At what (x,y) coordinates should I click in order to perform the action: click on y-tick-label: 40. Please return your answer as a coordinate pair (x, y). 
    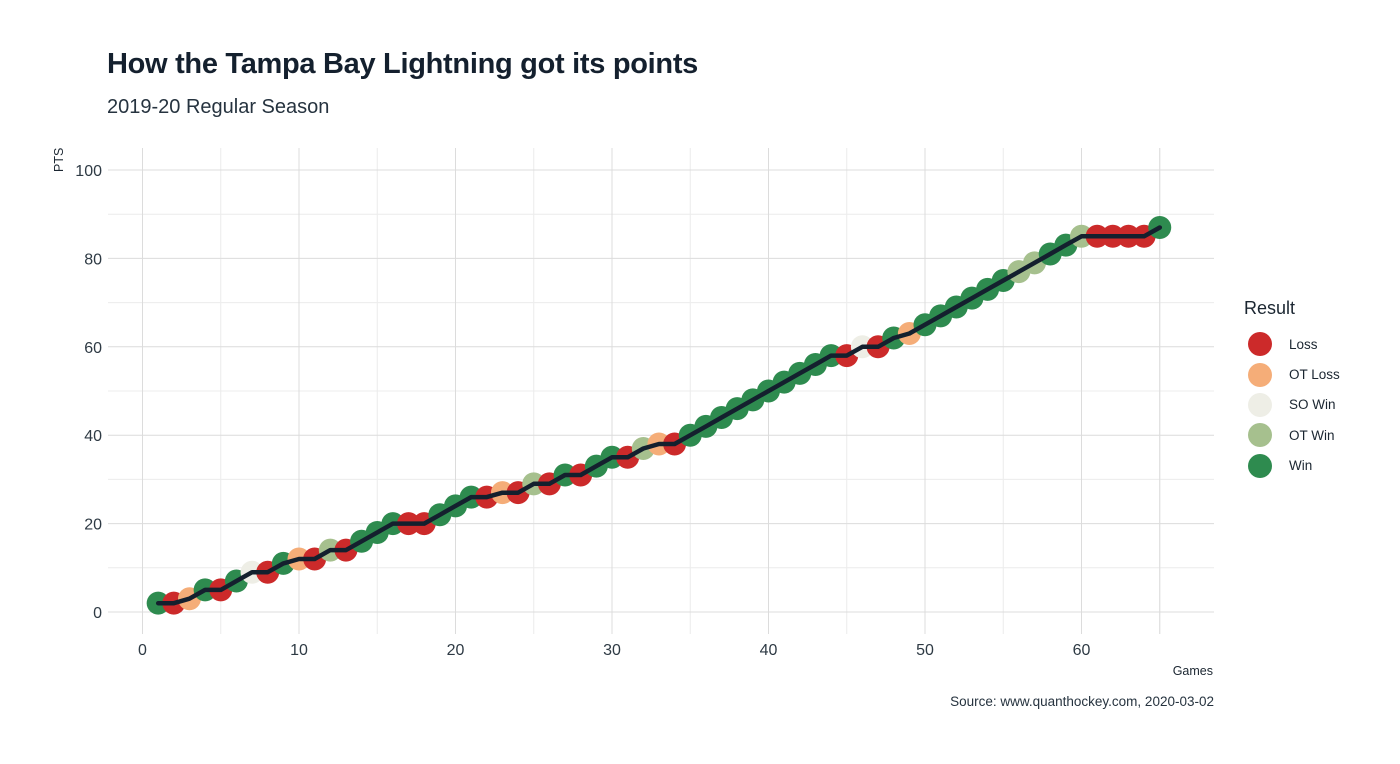
    Looking at the image, I should click on (93, 436).